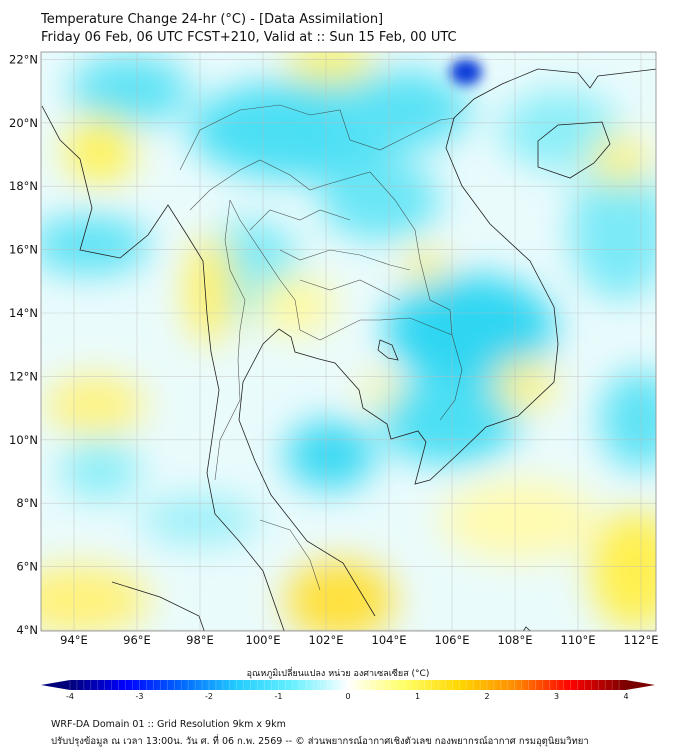 Image resolution: width=676 pixels, height=756 pixels. What do you see at coordinates (23, 344) in the screenshot?
I see `latitude-labels: 4°N 6°N 8°N 10°N 12°N 14°N 16°N 18°N 20°N 22°N` at bounding box center [23, 344].